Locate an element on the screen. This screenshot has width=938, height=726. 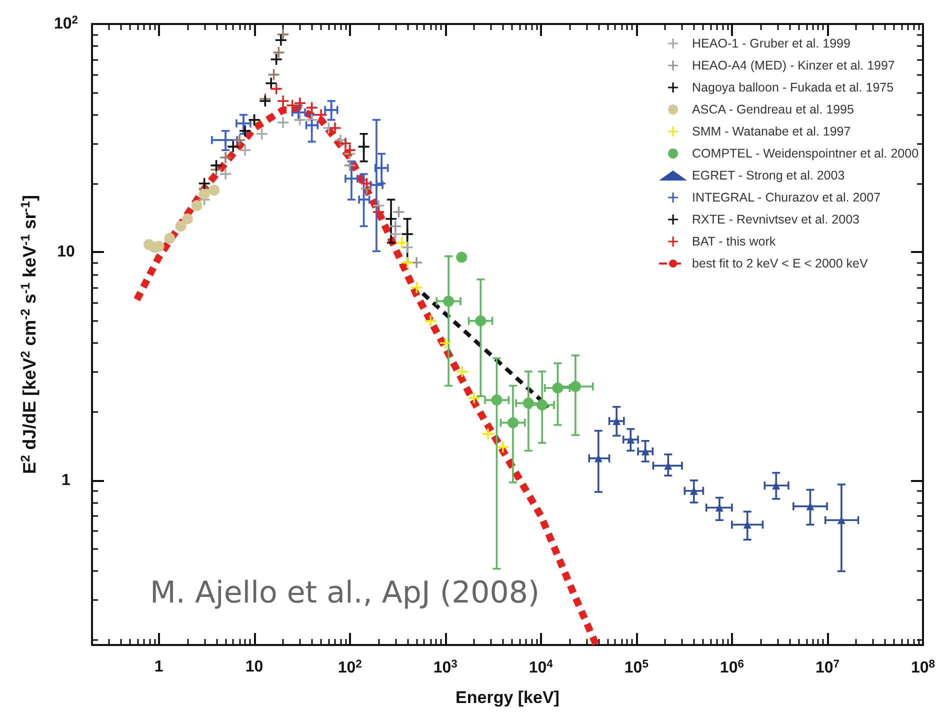
legend-label: RXTE - Revnivtsev et al. 2003 is located at coordinates (776, 219).